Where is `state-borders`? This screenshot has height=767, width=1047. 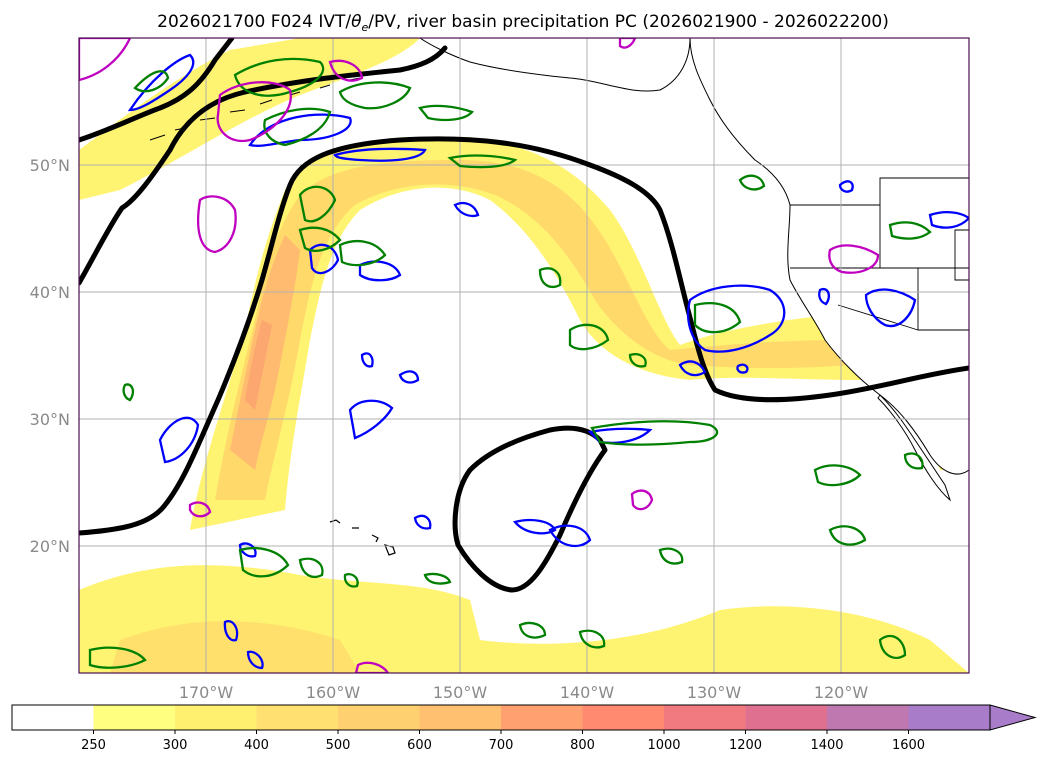
state-borders is located at coordinates (879, 254).